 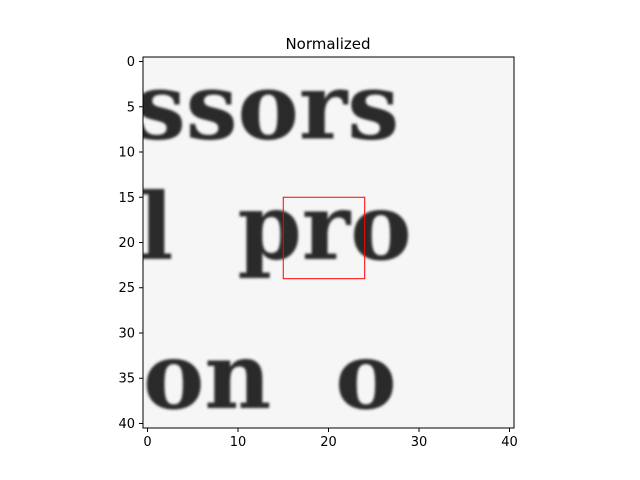 What do you see at coordinates (126, 153) in the screenshot?
I see `y-tick-label: 10` at bounding box center [126, 153].